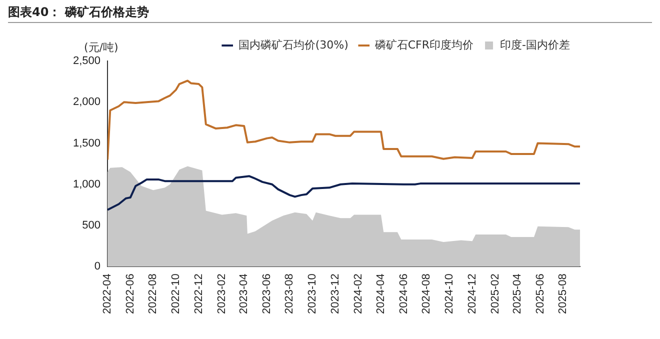 This screenshot has width=660, height=339. What do you see at coordinates (312, 294) in the screenshot?
I see `x-tick-label: 2023-10` at bounding box center [312, 294].